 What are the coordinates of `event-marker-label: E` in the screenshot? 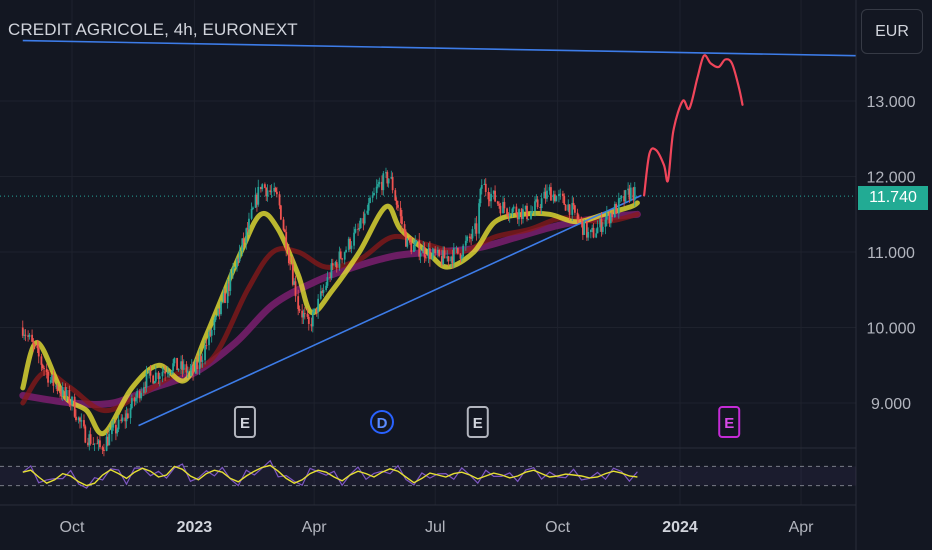 It's located at (245, 423).